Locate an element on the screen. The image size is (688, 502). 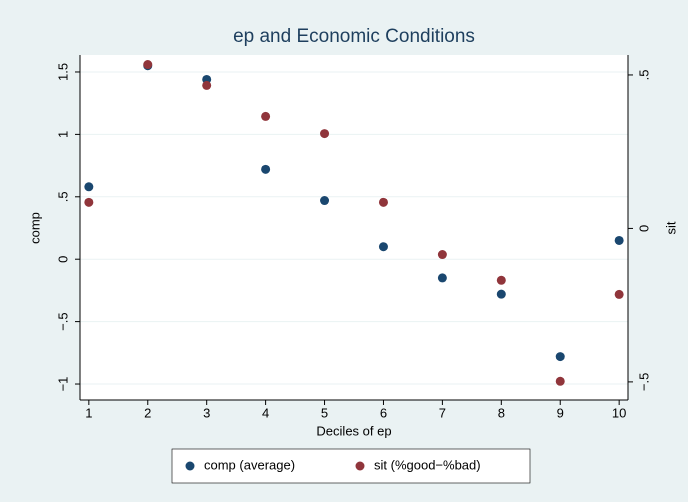
y2-tick-label: .5 is located at coordinates (643, 75).